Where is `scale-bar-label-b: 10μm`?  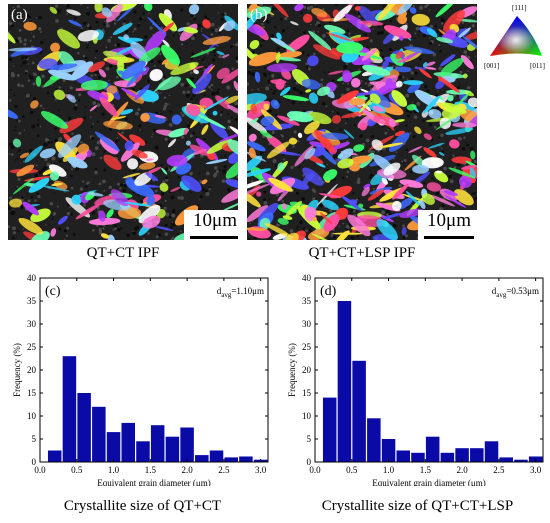 scale-bar-label-b: 10μm is located at coordinates (449, 220).